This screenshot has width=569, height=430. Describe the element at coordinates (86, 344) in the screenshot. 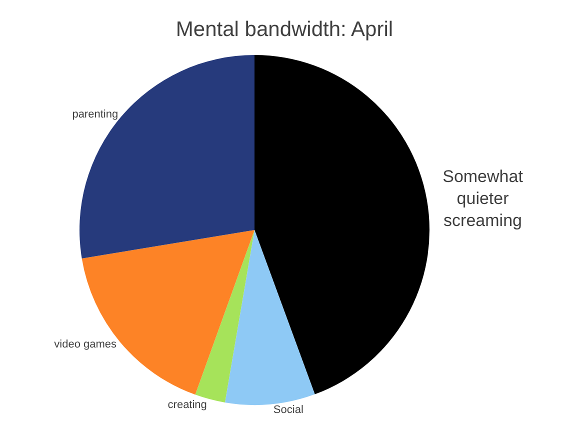

I see `slice-label: video games` at that location.